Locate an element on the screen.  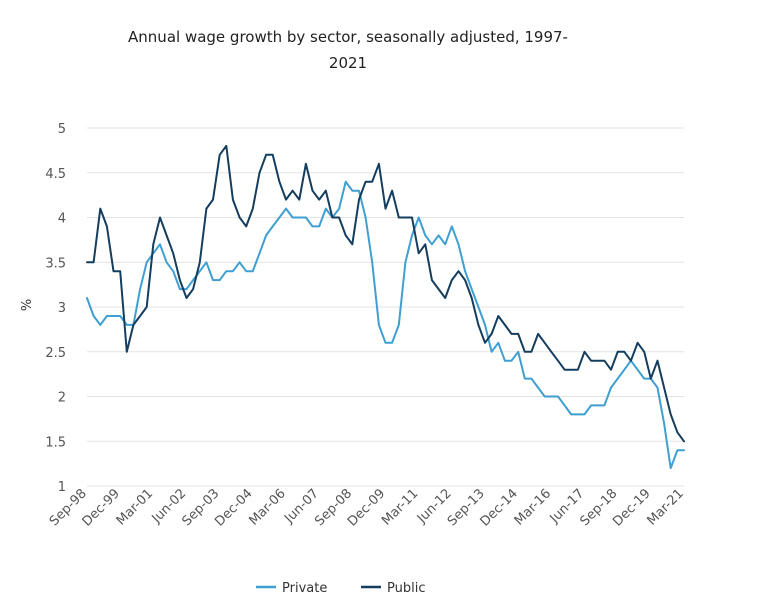
x-tick-label: Mar-11 is located at coordinates (400, 507).